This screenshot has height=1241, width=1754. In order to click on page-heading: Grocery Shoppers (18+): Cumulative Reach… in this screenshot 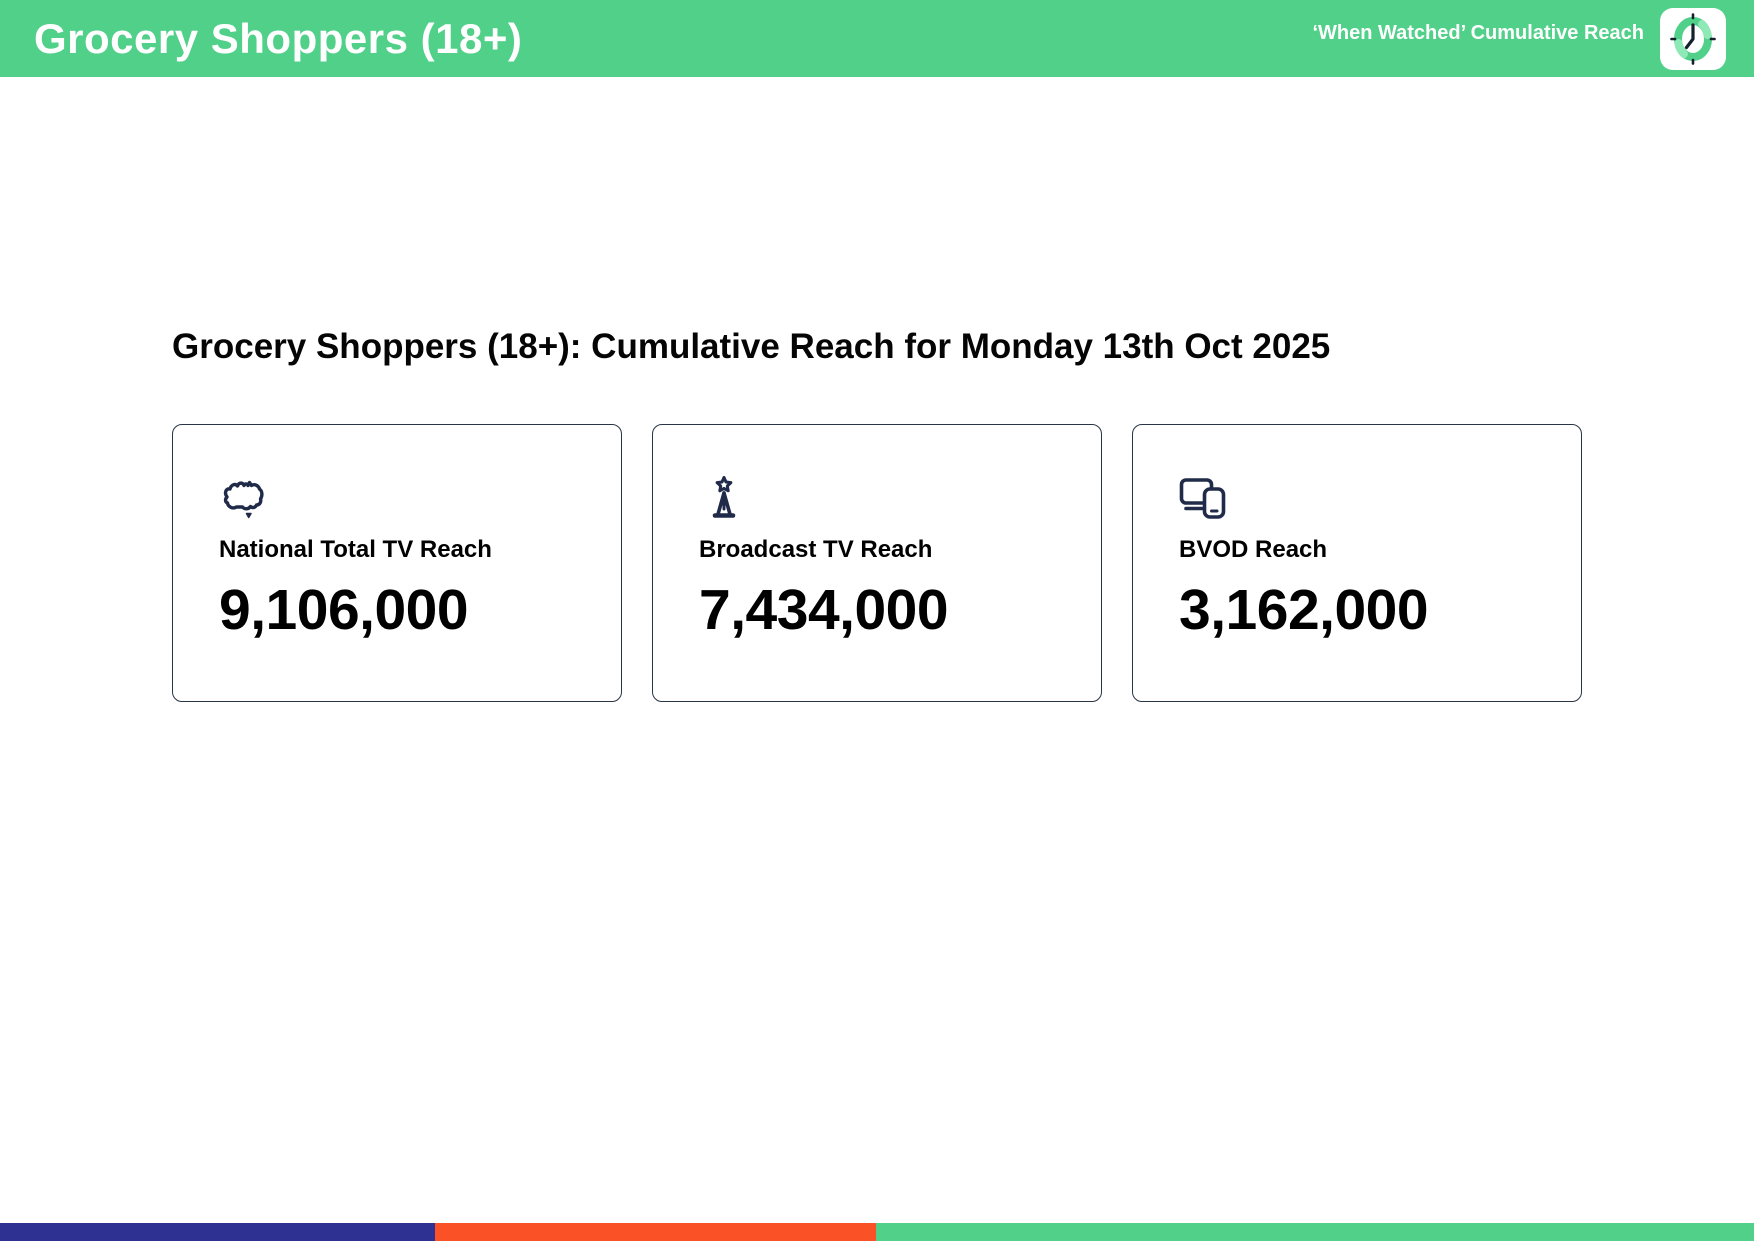, I will do `click(751, 346)`.